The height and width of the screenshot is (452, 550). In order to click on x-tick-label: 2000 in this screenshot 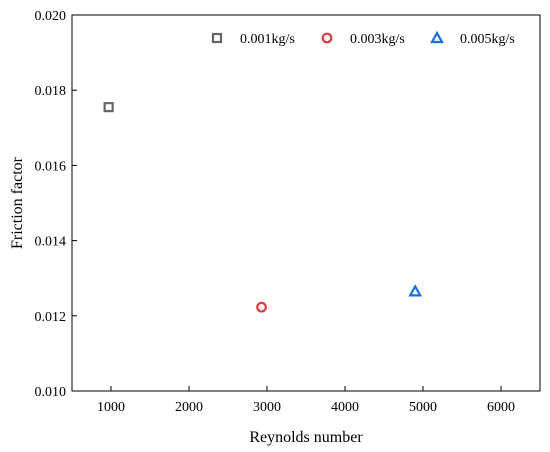, I will do `click(189, 407)`.